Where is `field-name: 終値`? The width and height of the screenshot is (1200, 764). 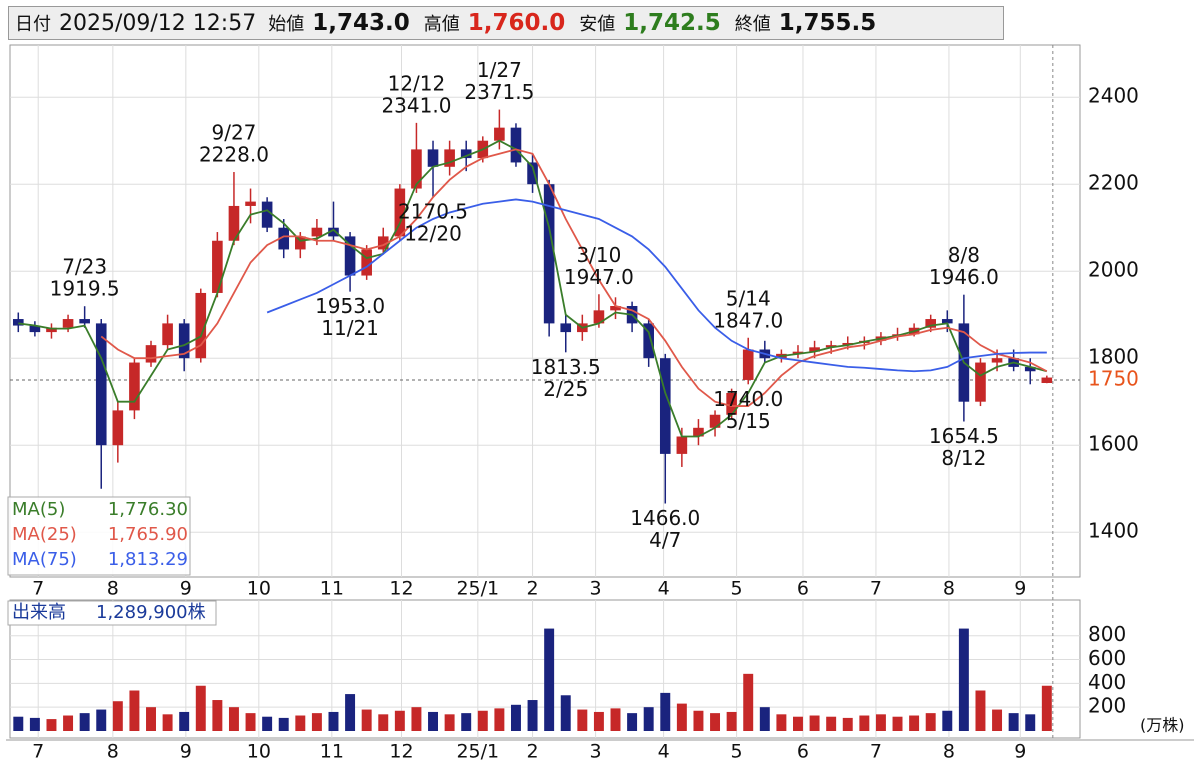
field-name: 終値 is located at coordinates (752, 24).